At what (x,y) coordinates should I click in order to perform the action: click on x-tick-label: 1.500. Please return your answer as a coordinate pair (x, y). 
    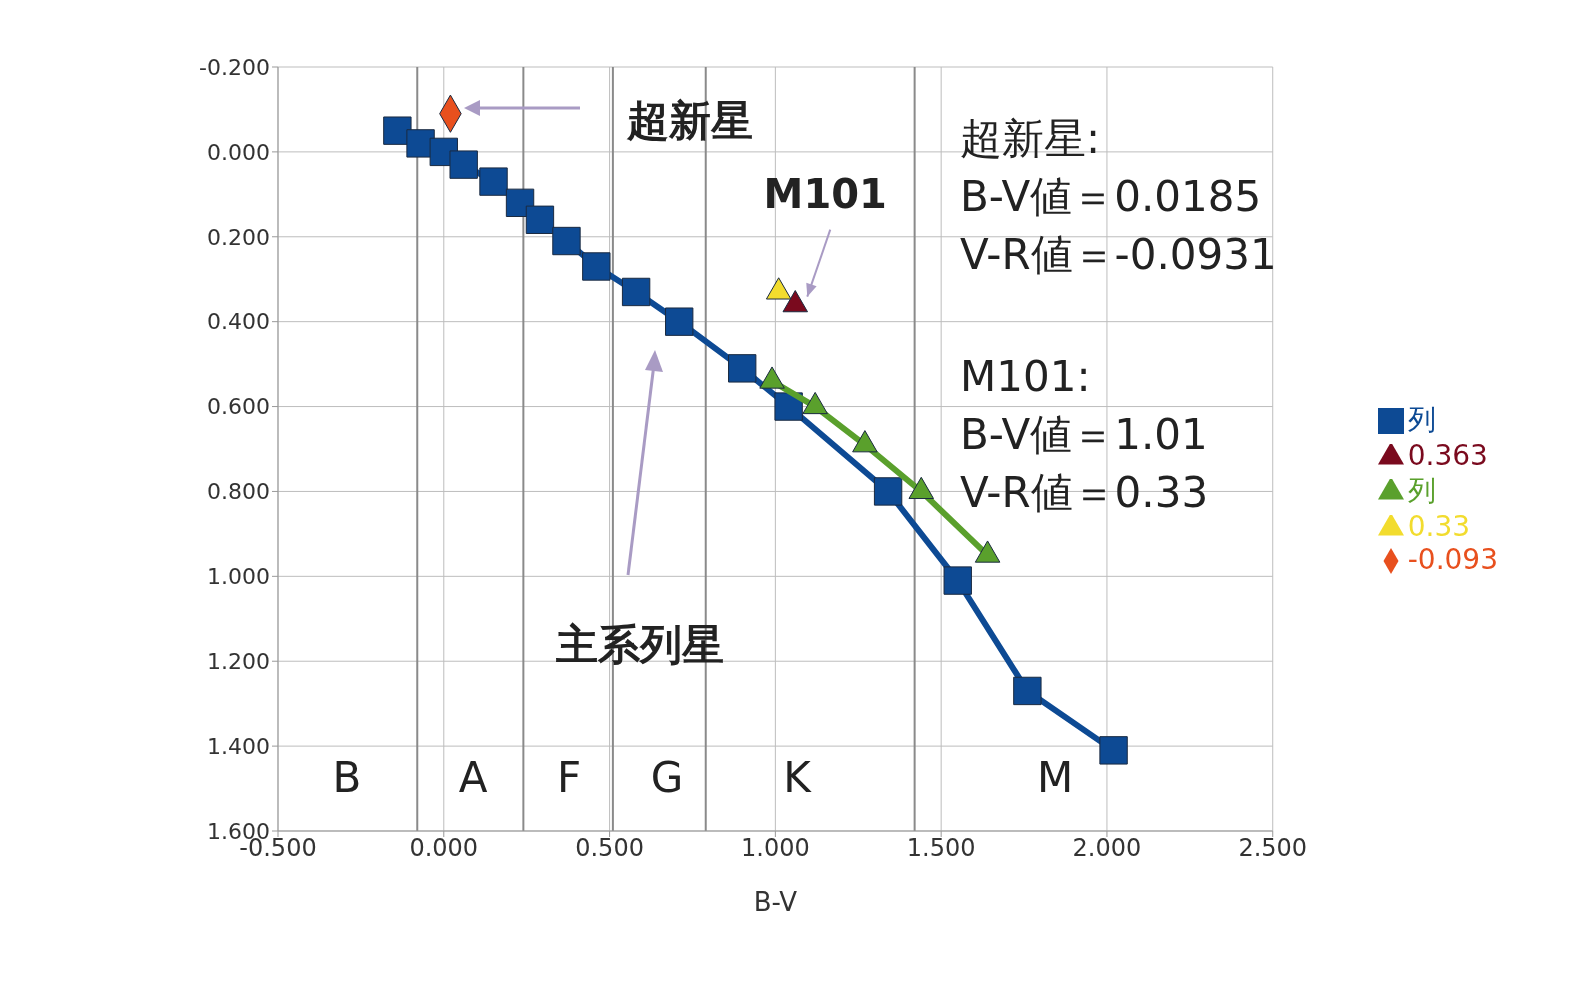
    Looking at the image, I should click on (941, 848).